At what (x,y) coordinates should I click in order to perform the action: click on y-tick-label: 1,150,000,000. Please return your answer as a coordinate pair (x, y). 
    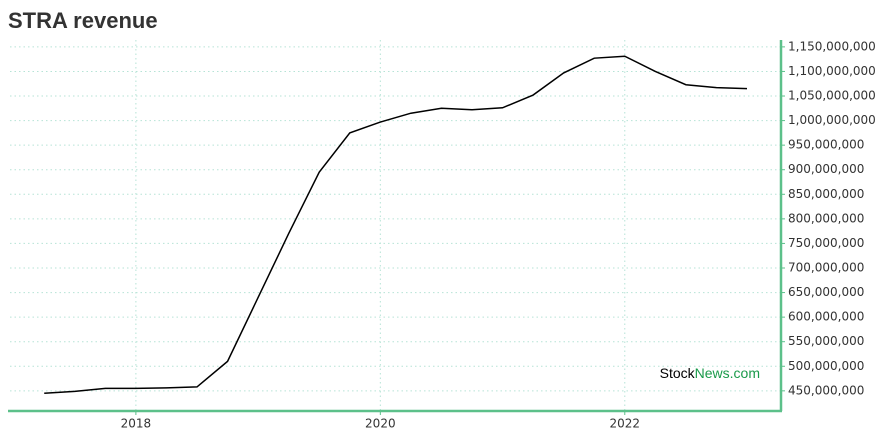
    Looking at the image, I should click on (832, 46).